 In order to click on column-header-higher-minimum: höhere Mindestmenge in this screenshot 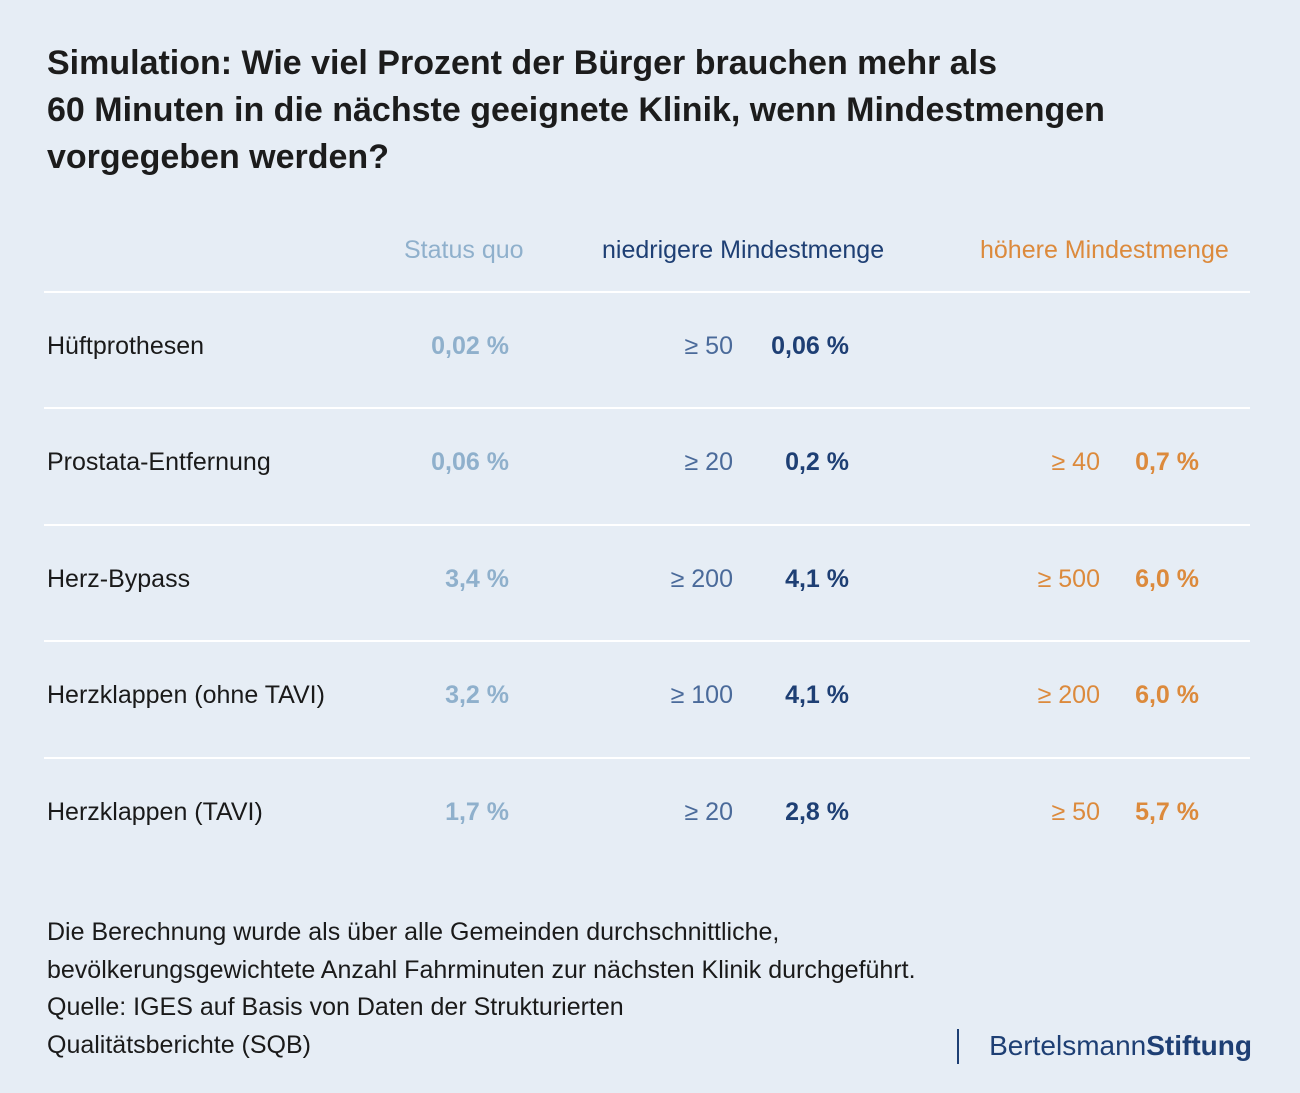, I will do `click(1104, 250)`.